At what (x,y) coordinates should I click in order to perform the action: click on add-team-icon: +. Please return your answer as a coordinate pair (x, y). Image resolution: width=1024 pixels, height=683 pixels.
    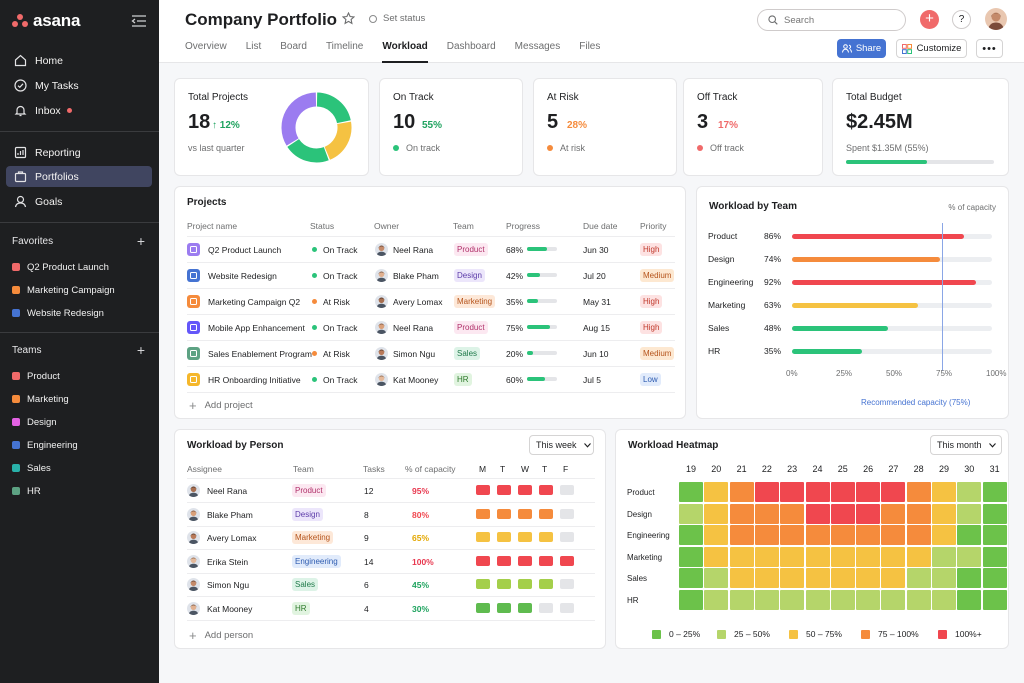
    Looking at the image, I should click on (140, 350).